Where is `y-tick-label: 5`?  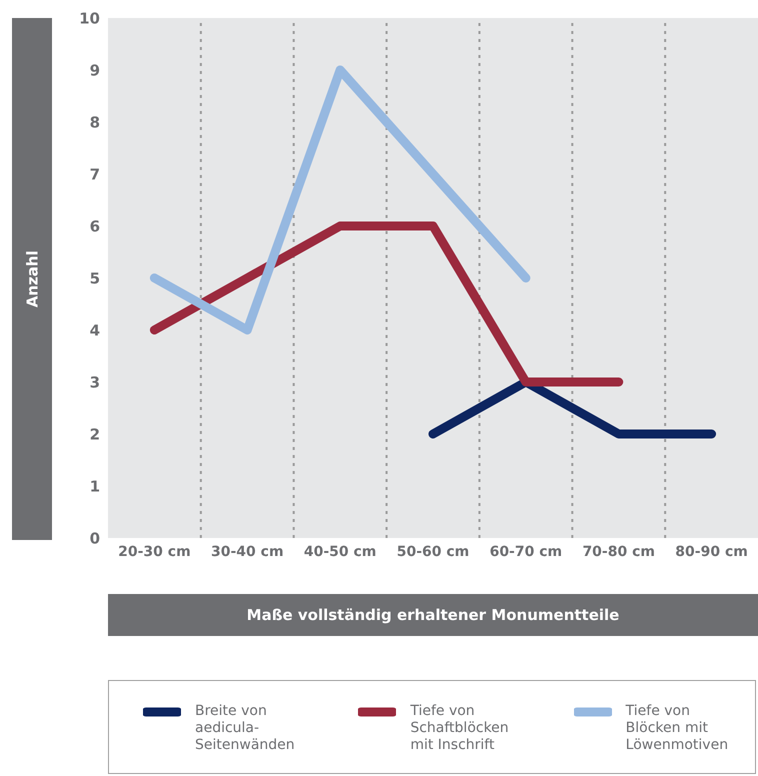
y-tick-label: 5 is located at coordinates (95, 278).